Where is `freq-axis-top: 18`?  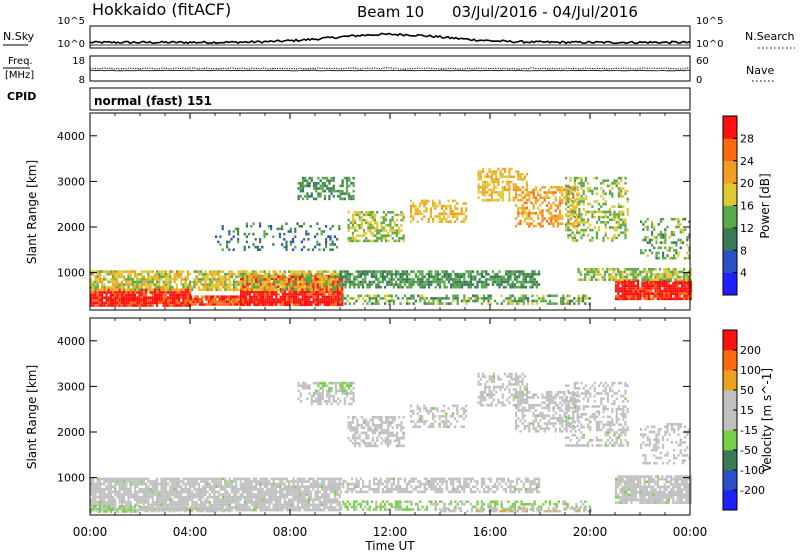
freq-axis-top: 18 is located at coordinates (78, 61).